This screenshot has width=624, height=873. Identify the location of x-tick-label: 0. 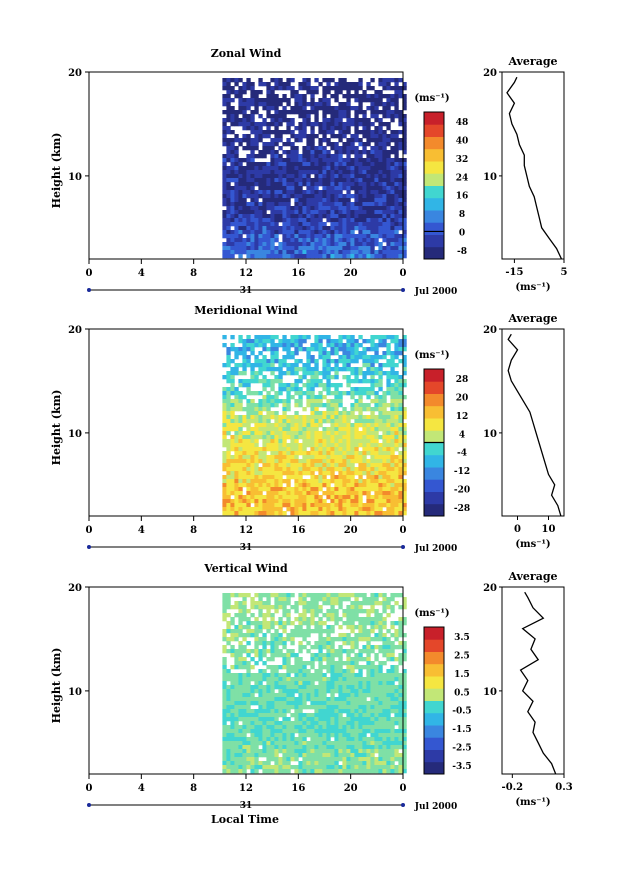
(403, 273).